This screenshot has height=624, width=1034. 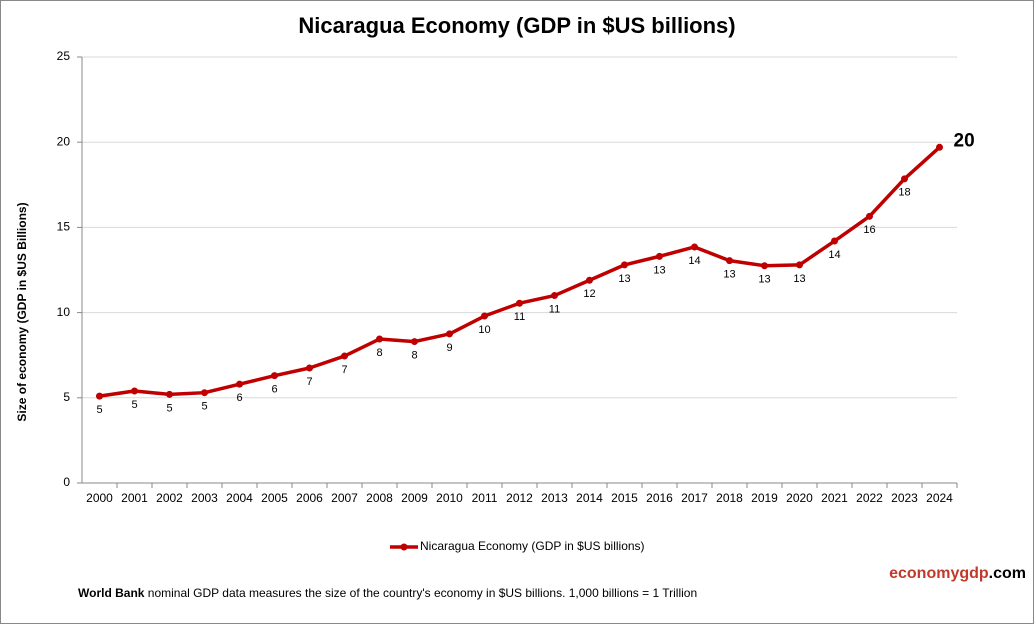 I want to click on x-tick-label: 2015, so click(x=624, y=498).